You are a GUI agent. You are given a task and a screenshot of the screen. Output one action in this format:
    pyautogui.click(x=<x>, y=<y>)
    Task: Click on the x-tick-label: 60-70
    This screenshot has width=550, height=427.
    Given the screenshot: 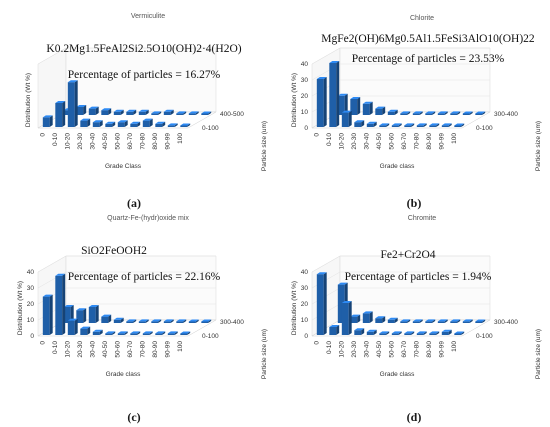 What is the action you would take?
    pyautogui.click(x=404, y=141)
    